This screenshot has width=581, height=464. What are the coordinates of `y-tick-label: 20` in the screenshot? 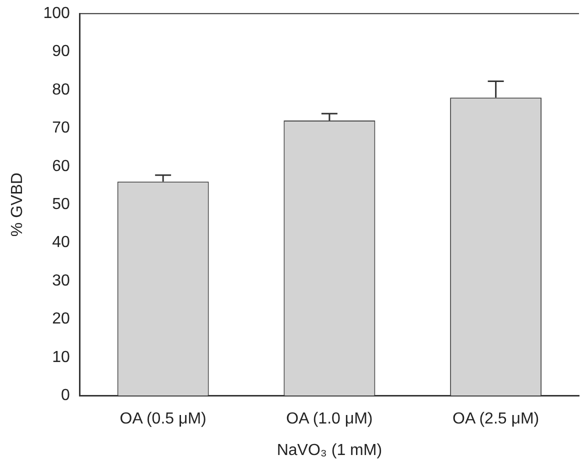 It's located at (61, 319).